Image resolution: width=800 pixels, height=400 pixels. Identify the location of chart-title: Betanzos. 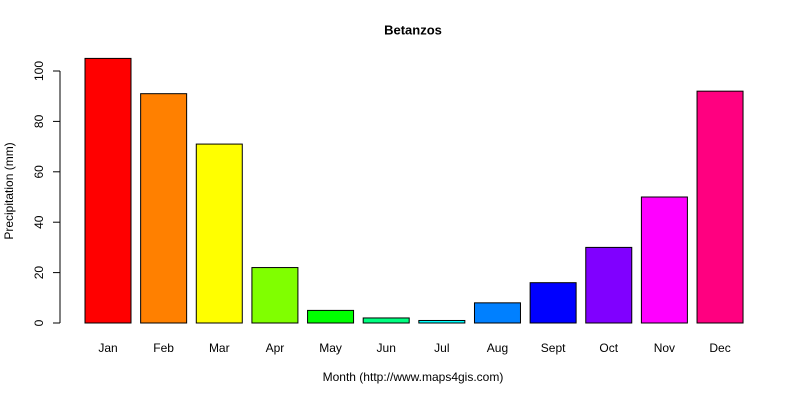
(413, 29).